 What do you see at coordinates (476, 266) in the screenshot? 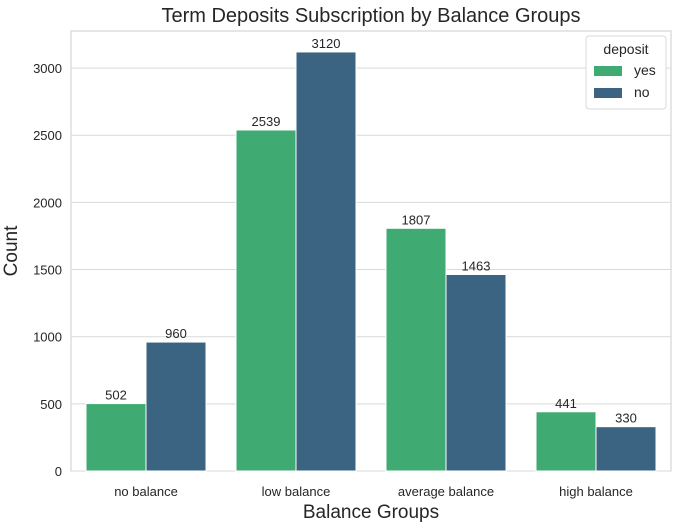
I see `value-label-average-balance-no: 1463` at bounding box center [476, 266].